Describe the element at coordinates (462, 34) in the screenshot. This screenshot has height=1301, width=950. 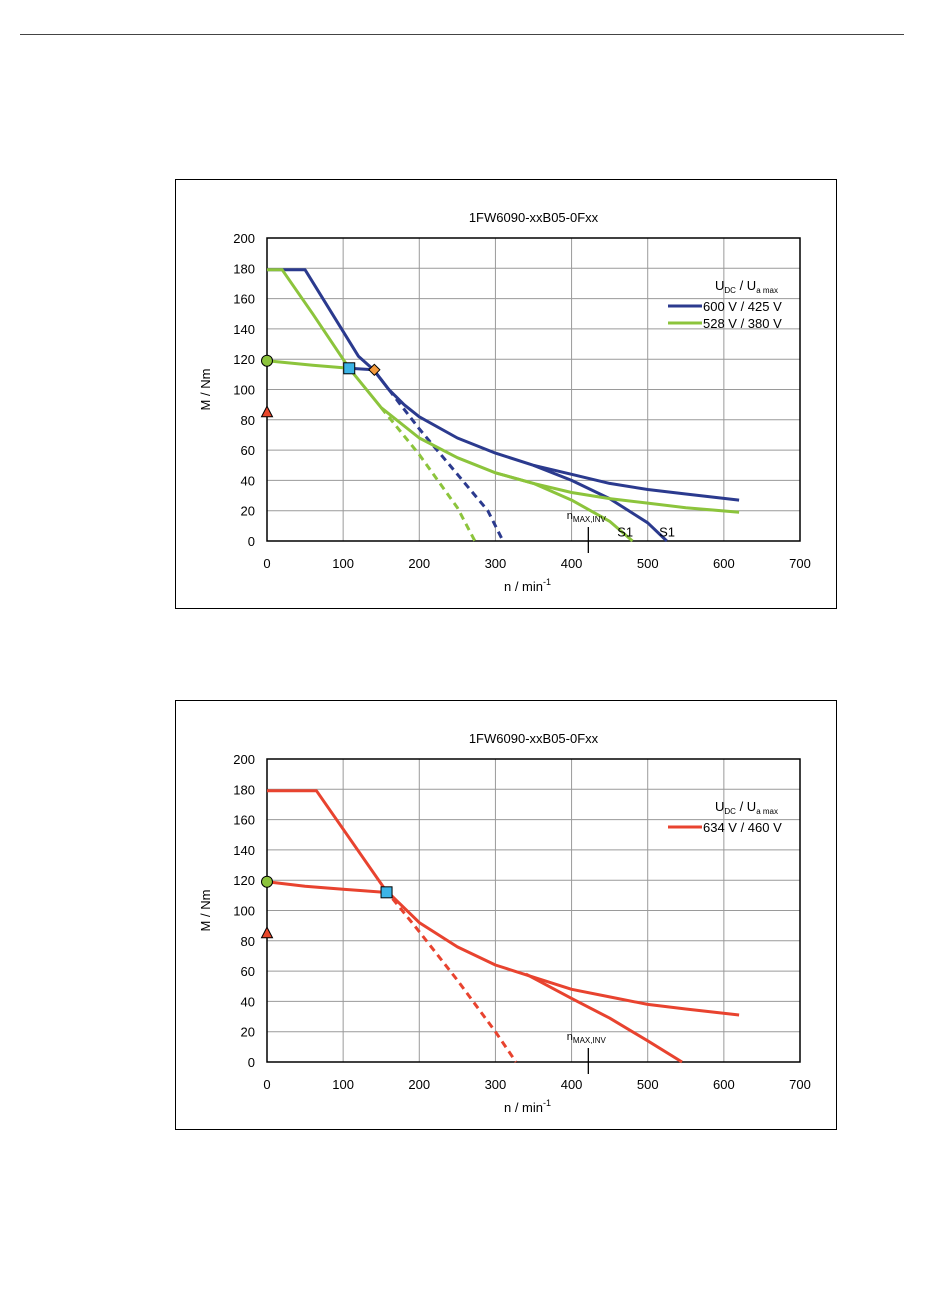
I see `top-rule` at that location.